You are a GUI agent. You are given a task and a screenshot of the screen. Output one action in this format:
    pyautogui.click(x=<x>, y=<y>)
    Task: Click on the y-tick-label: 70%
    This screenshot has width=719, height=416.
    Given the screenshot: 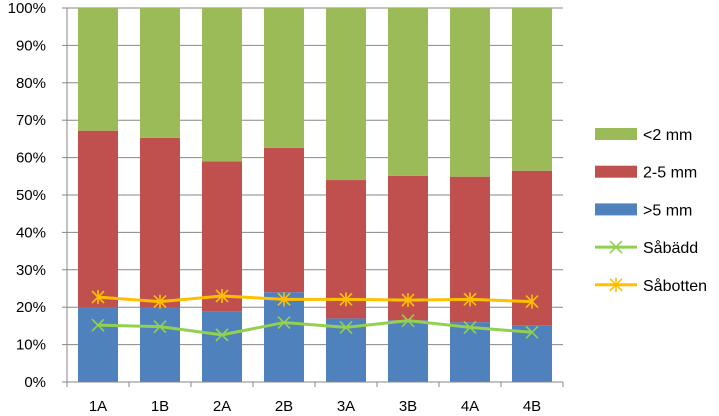 What is the action you would take?
    pyautogui.click(x=31, y=120)
    